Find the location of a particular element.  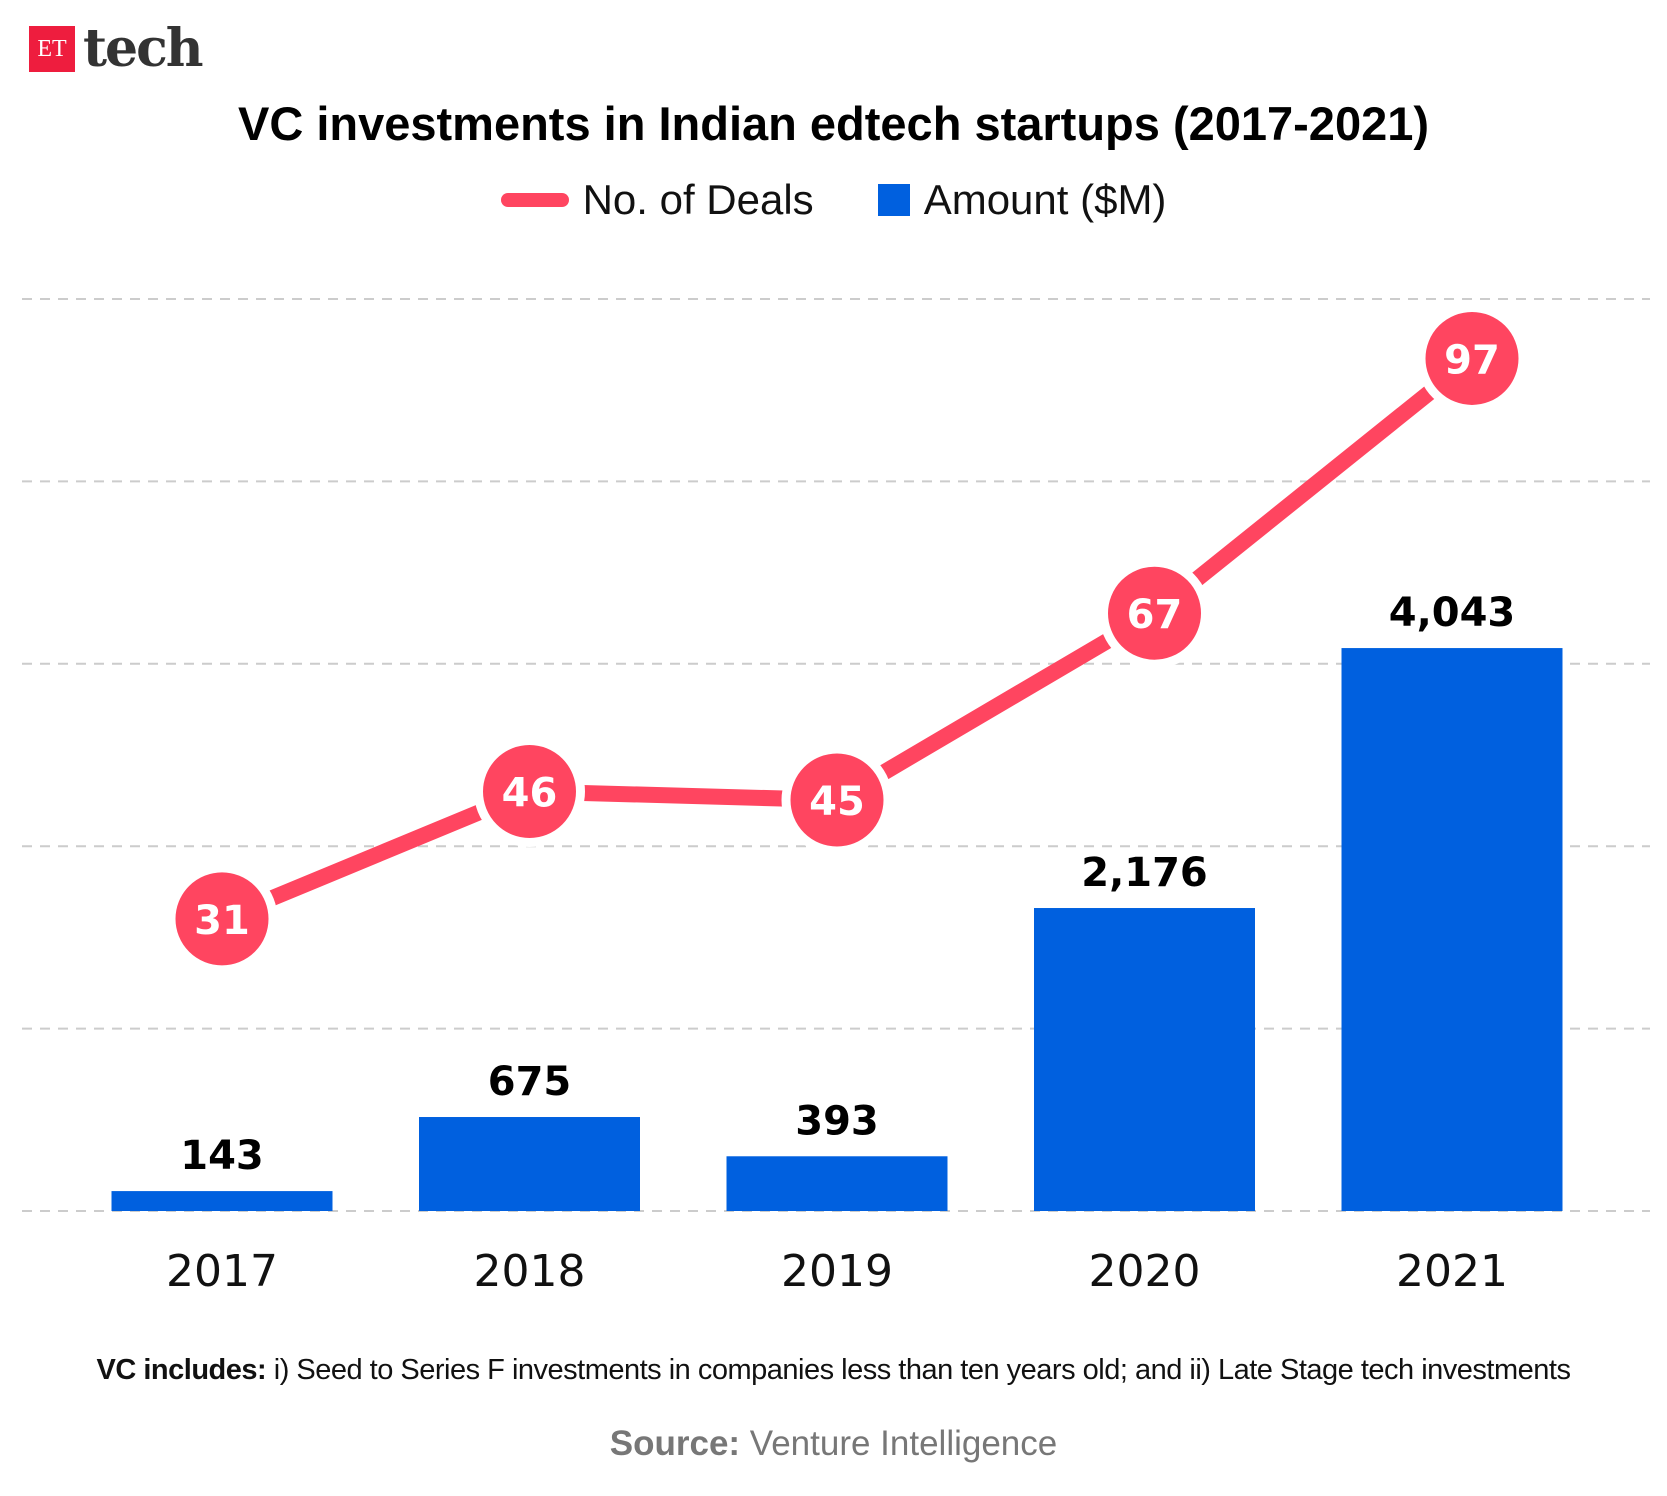

logo-et-box: ET is located at coordinates (52, 49).